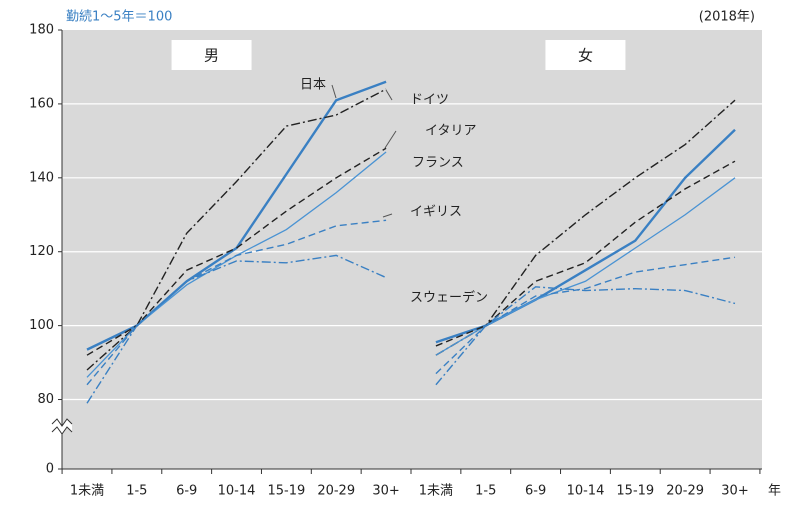 The image size is (800, 519). What do you see at coordinates (41, 30) in the screenshot?
I see `y-tick-label: 180` at bounding box center [41, 30].